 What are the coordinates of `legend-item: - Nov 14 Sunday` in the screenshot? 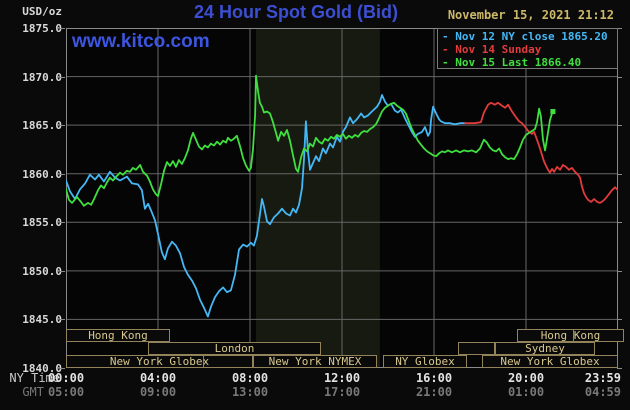 It's located at (492, 49).